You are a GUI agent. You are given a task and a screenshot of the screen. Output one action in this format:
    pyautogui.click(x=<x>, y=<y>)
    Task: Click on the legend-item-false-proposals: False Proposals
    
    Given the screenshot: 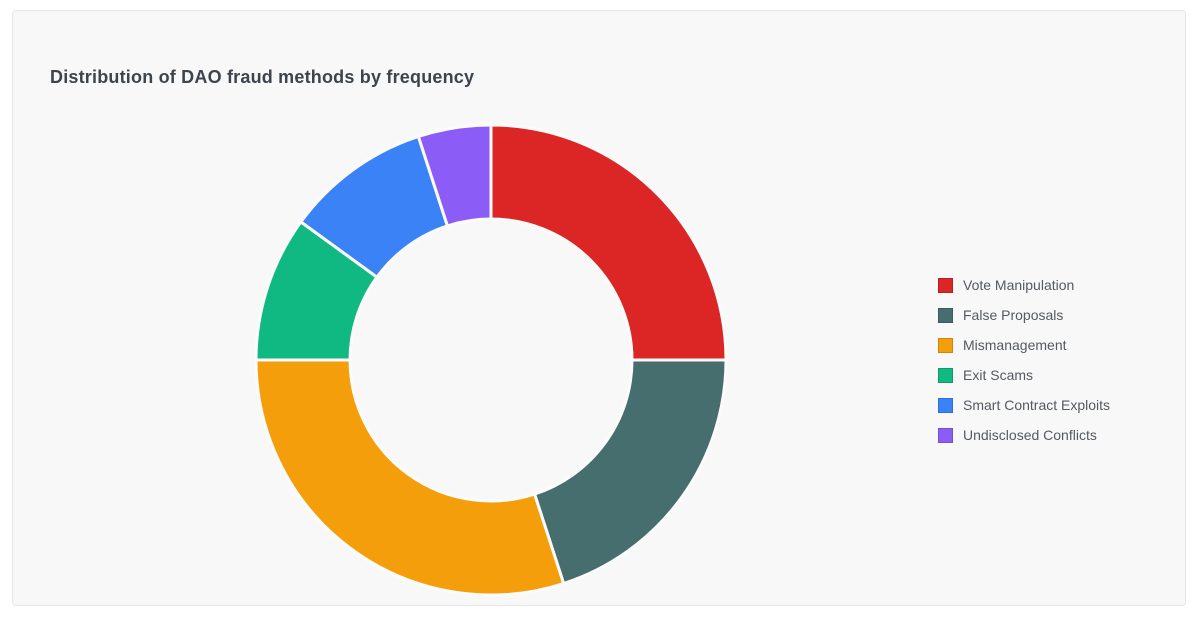 What is the action you would take?
    pyautogui.click(x=1024, y=315)
    